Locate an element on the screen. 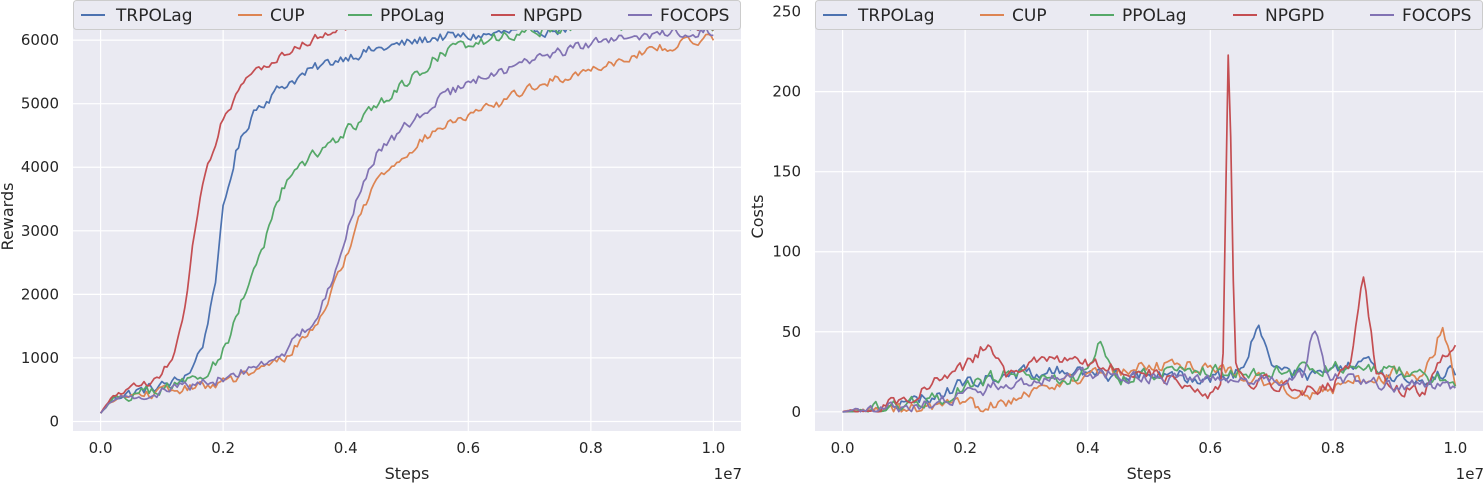 The height and width of the screenshot is (483, 1483). y-tick-label: 5000 is located at coordinates (40, 104).